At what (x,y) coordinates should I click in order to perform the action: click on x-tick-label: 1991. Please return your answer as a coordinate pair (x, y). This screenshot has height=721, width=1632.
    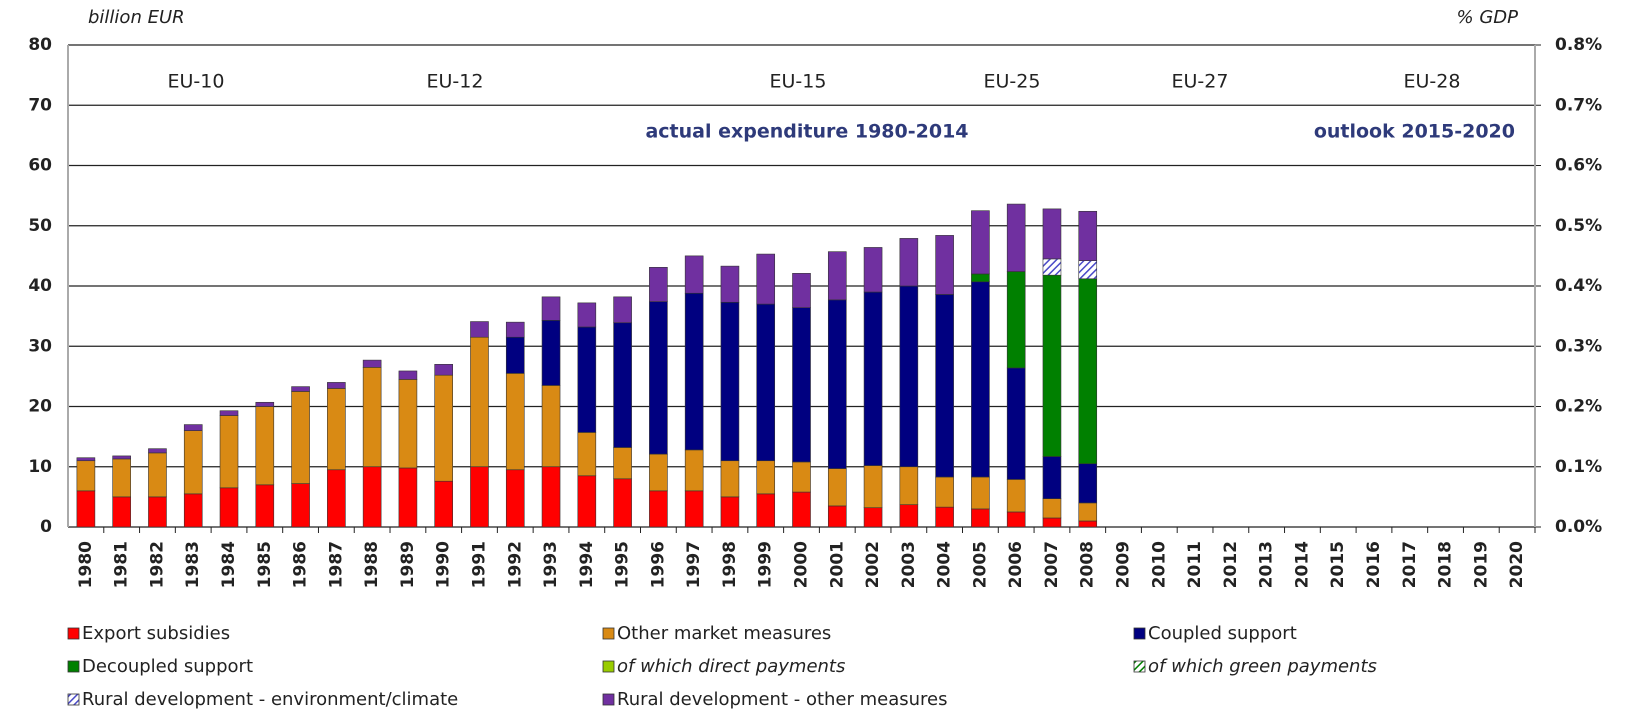
    Looking at the image, I should click on (479, 564).